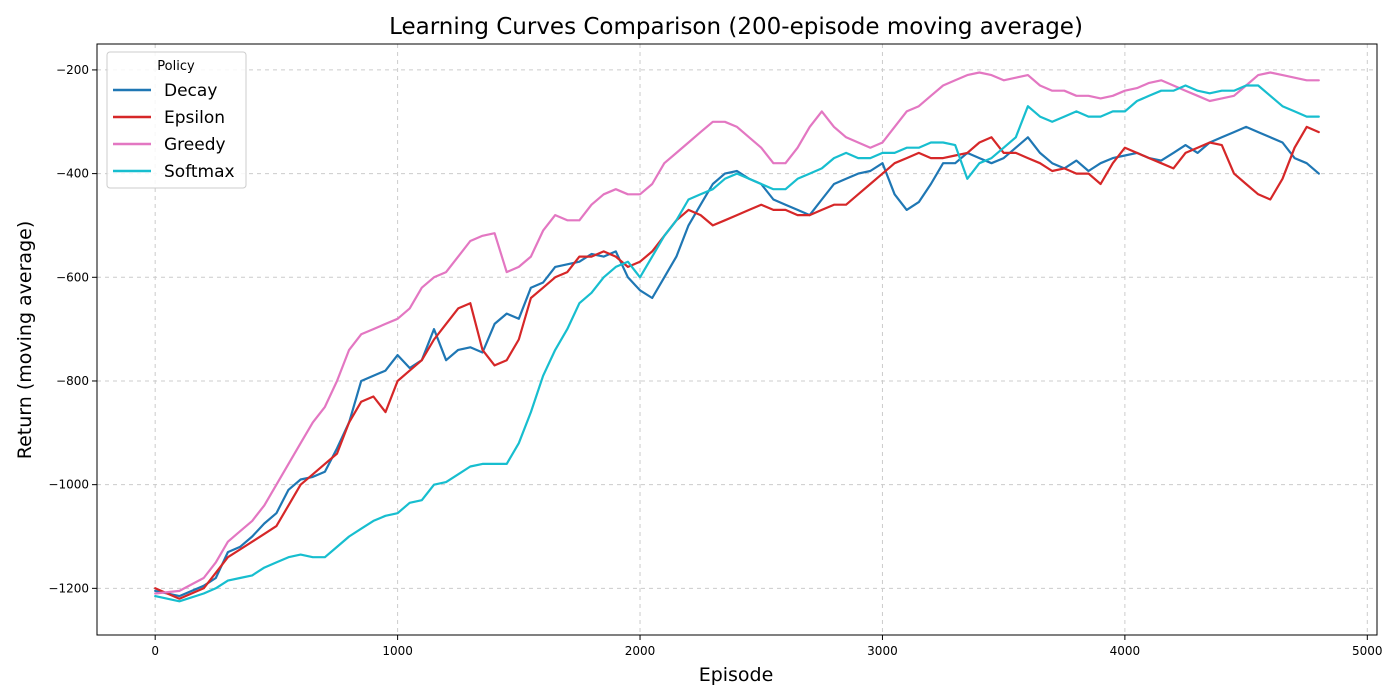 This screenshot has width=1400, height=700. I want to click on x-tick-label: 0, so click(155, 651).